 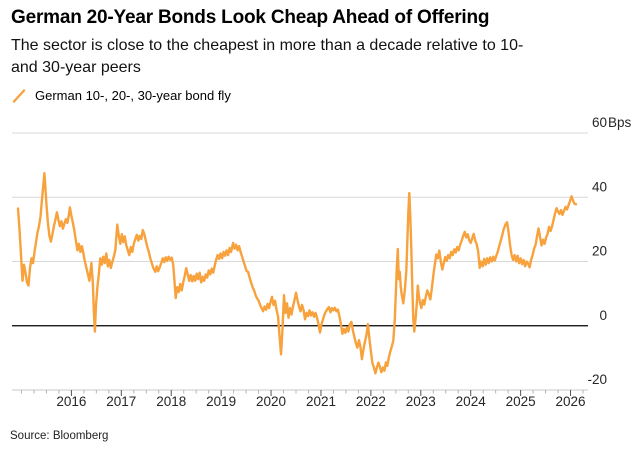 I want to click on y-tick-label: -20, so click(x=597, y=379).